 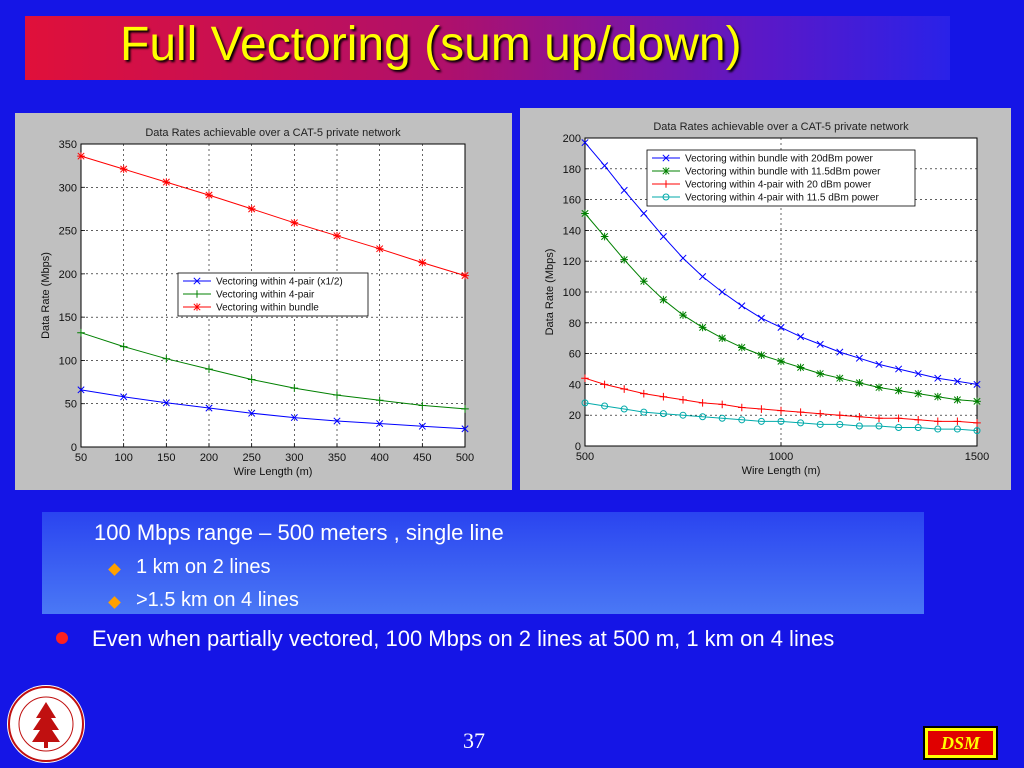 I want to click on x-tick-label: 450, so click(x=422, y=458).